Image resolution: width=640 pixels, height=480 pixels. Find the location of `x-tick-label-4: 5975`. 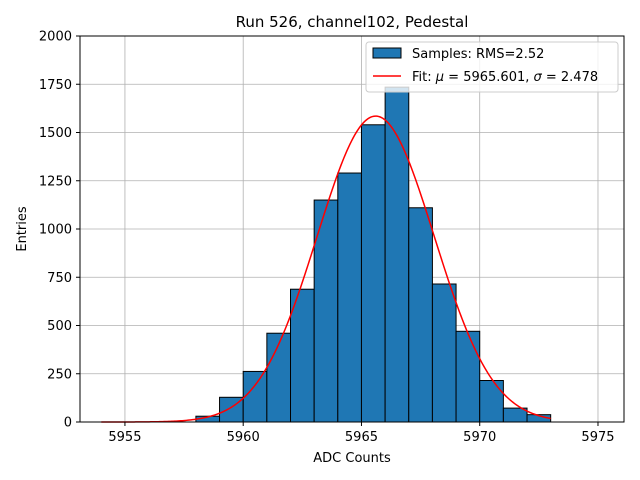

x-tick-label-4: 5975 is located at coordinates (597, 437).